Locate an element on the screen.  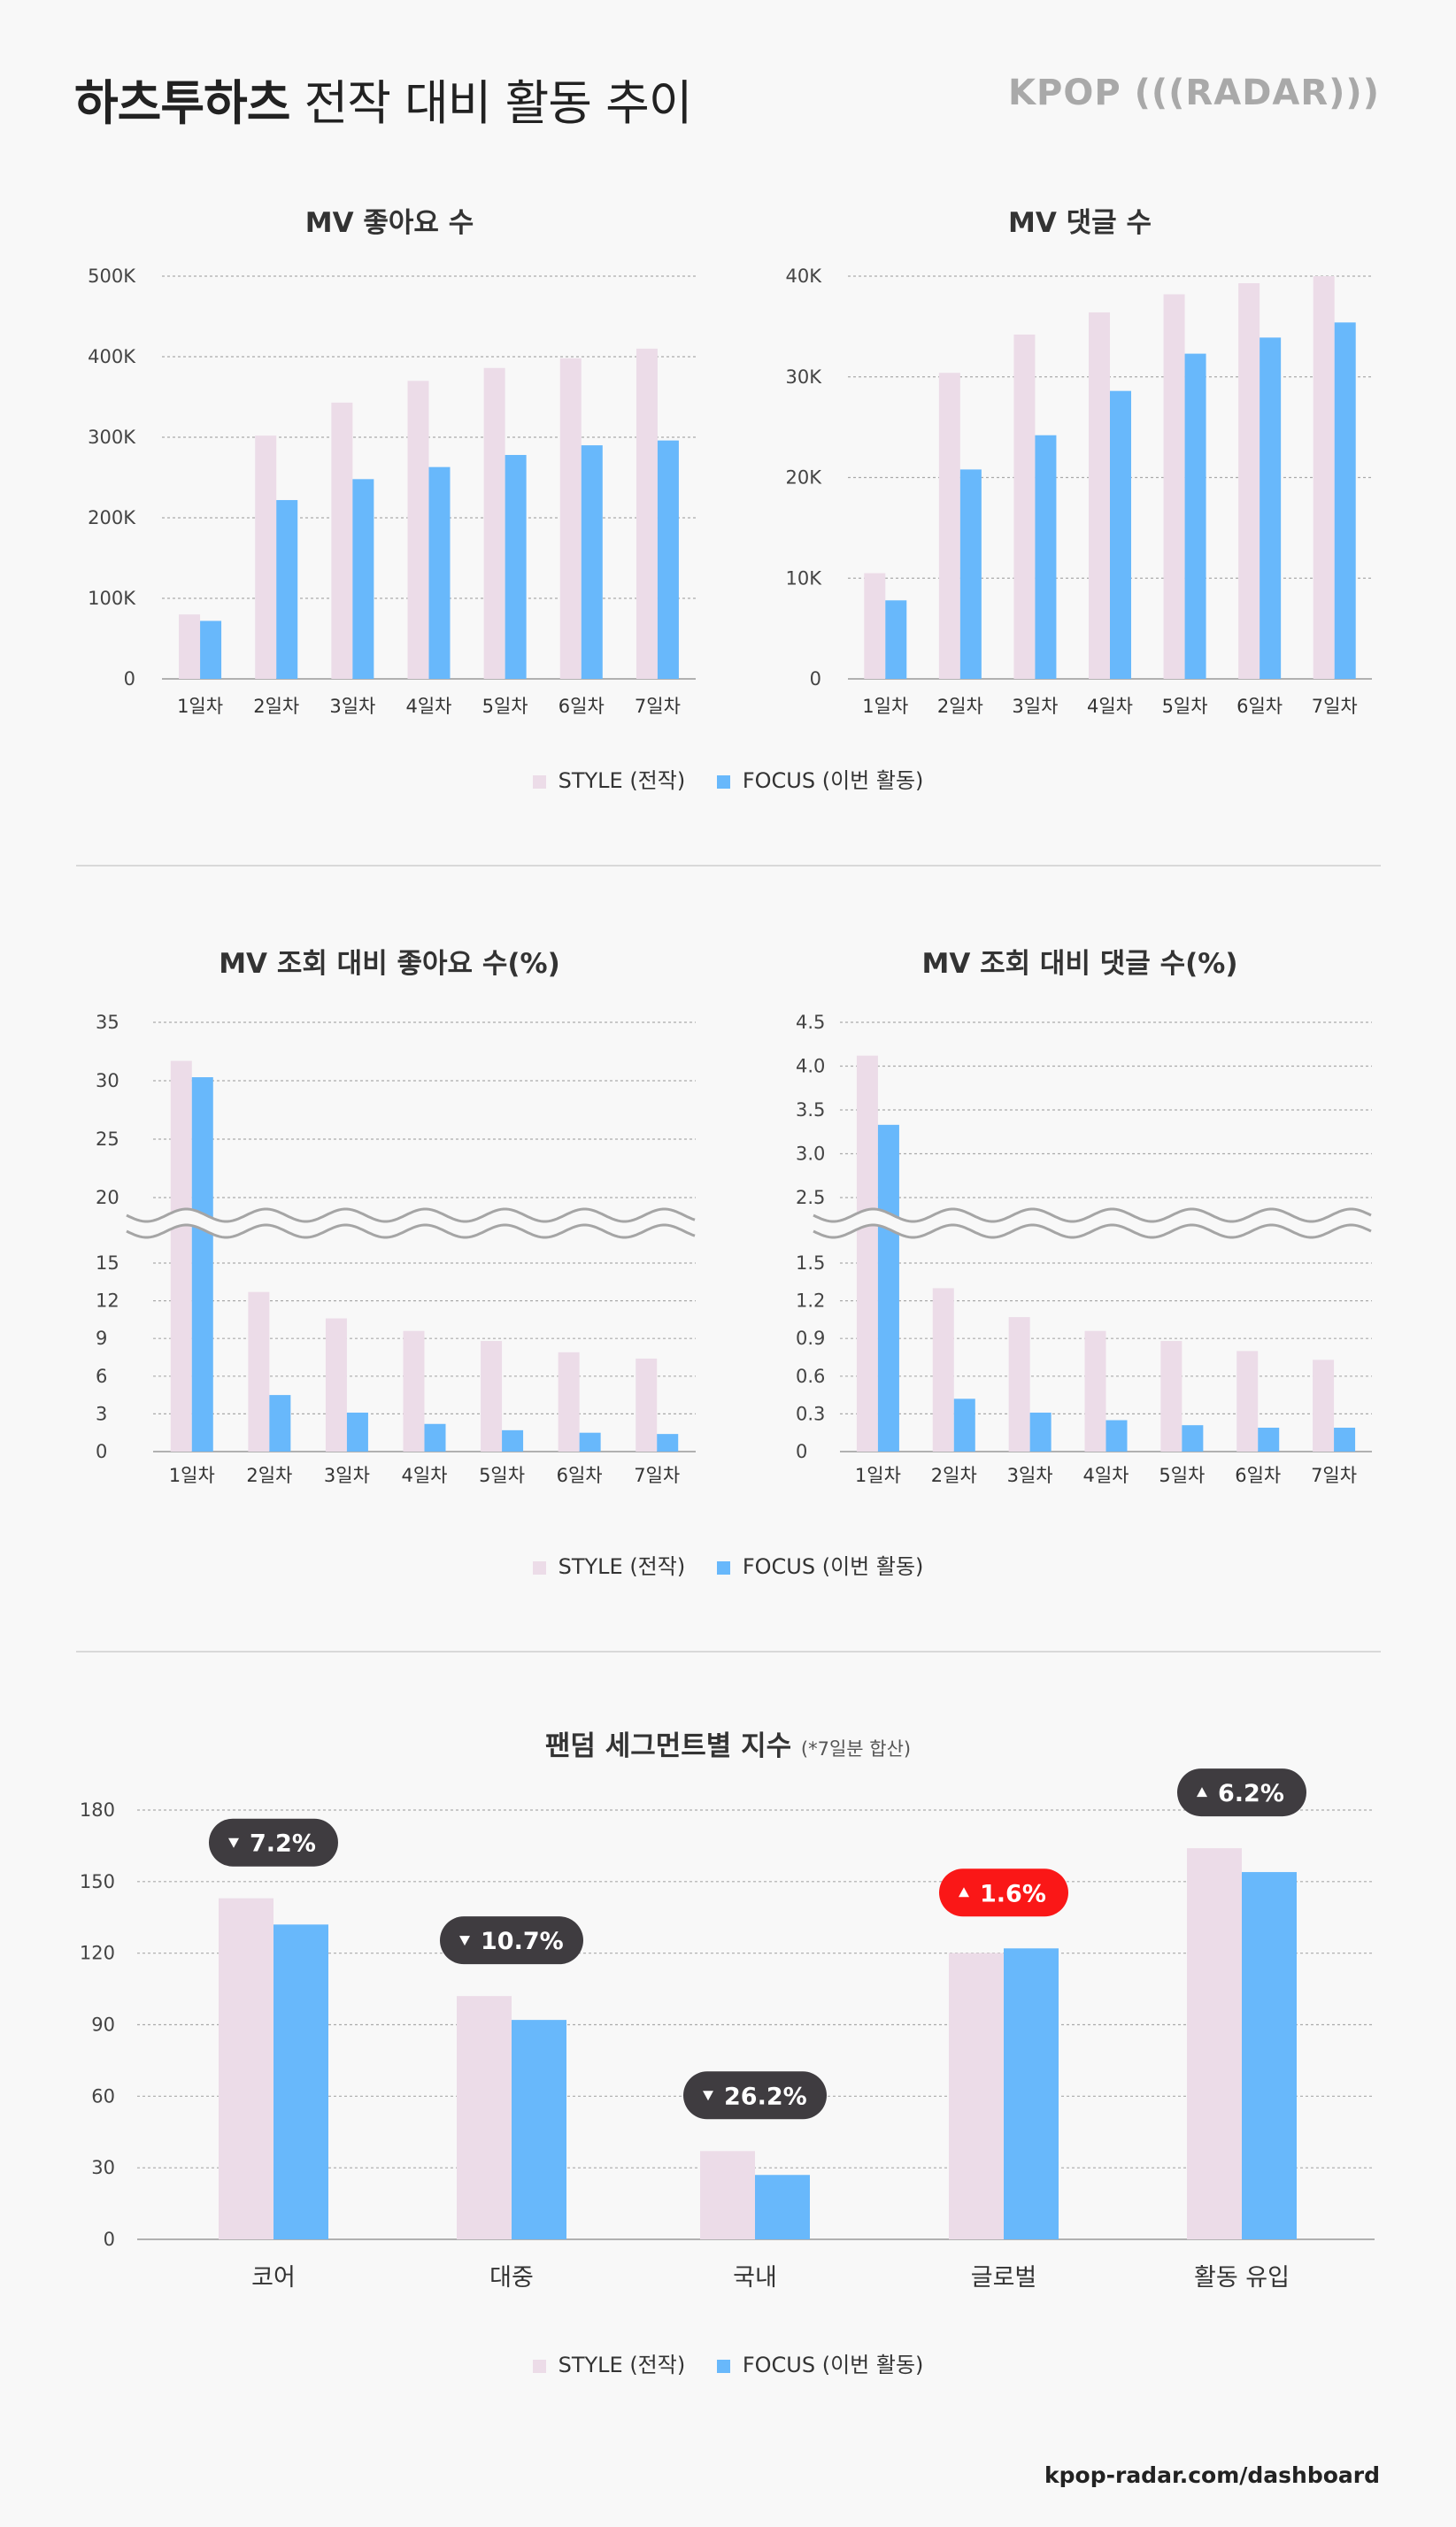
likes-ratio-chart: 0 3 6 9 12 15 20 25 30 35 1일차 2일차 3일차 4일차 5일차 6일차 7일차 is located at coordinates (396, 1249).